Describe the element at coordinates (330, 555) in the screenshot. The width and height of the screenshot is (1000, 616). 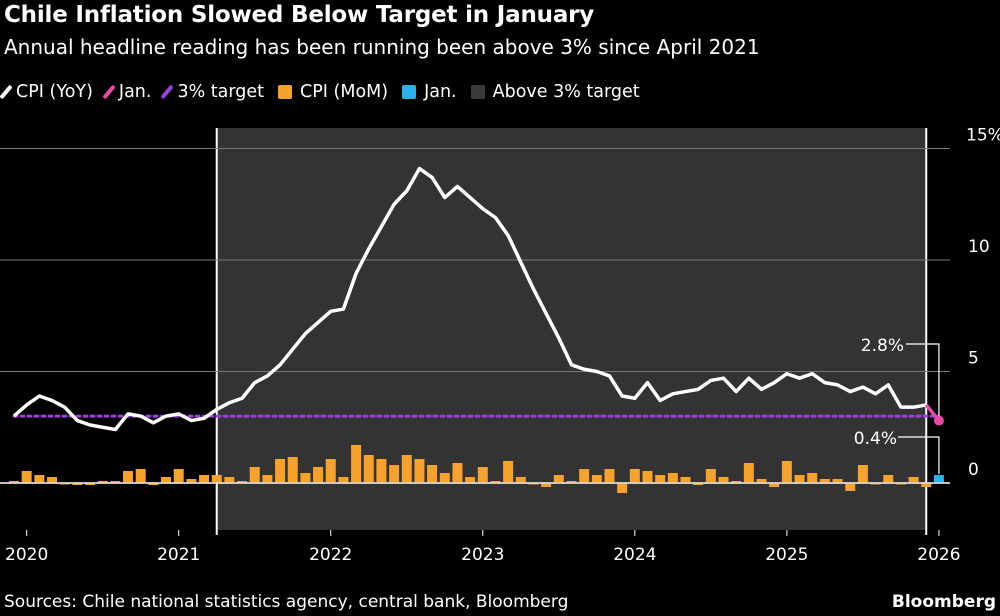
I see `x-tick-label: 2022` at that location.